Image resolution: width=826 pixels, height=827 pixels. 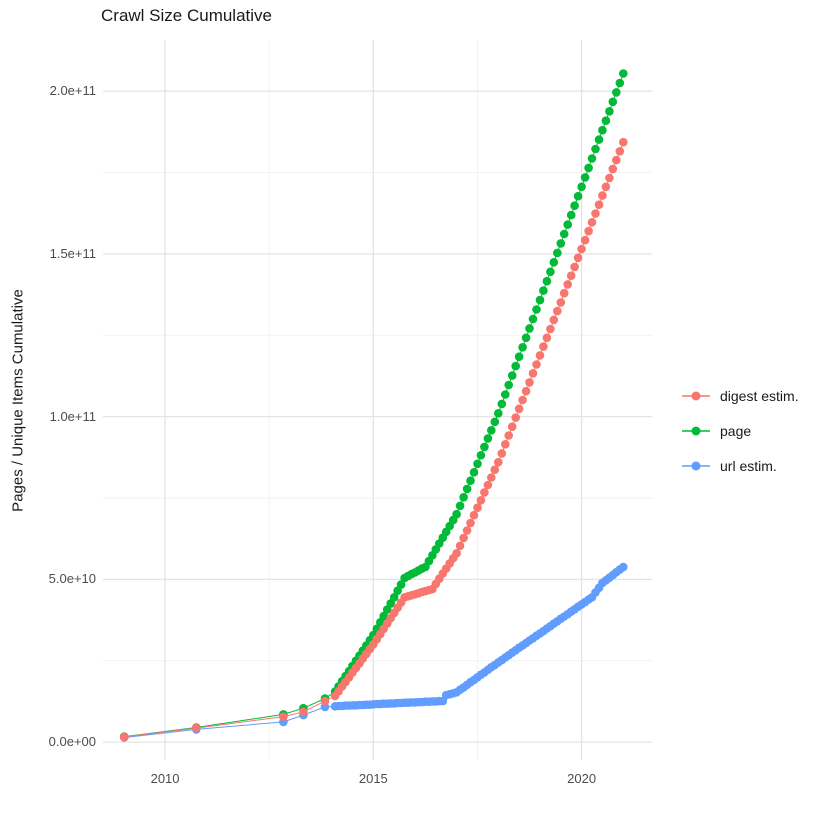 I want to click on y-tick-label: 5.0e+10, so click(x=72, y=579).